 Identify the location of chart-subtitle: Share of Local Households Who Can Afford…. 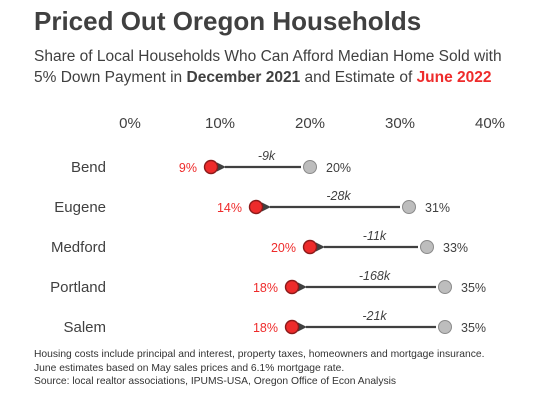
(268, 67).